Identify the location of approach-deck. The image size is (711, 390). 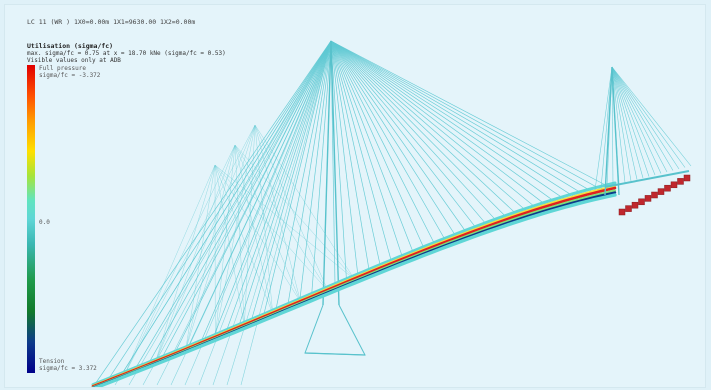
(647, 179).